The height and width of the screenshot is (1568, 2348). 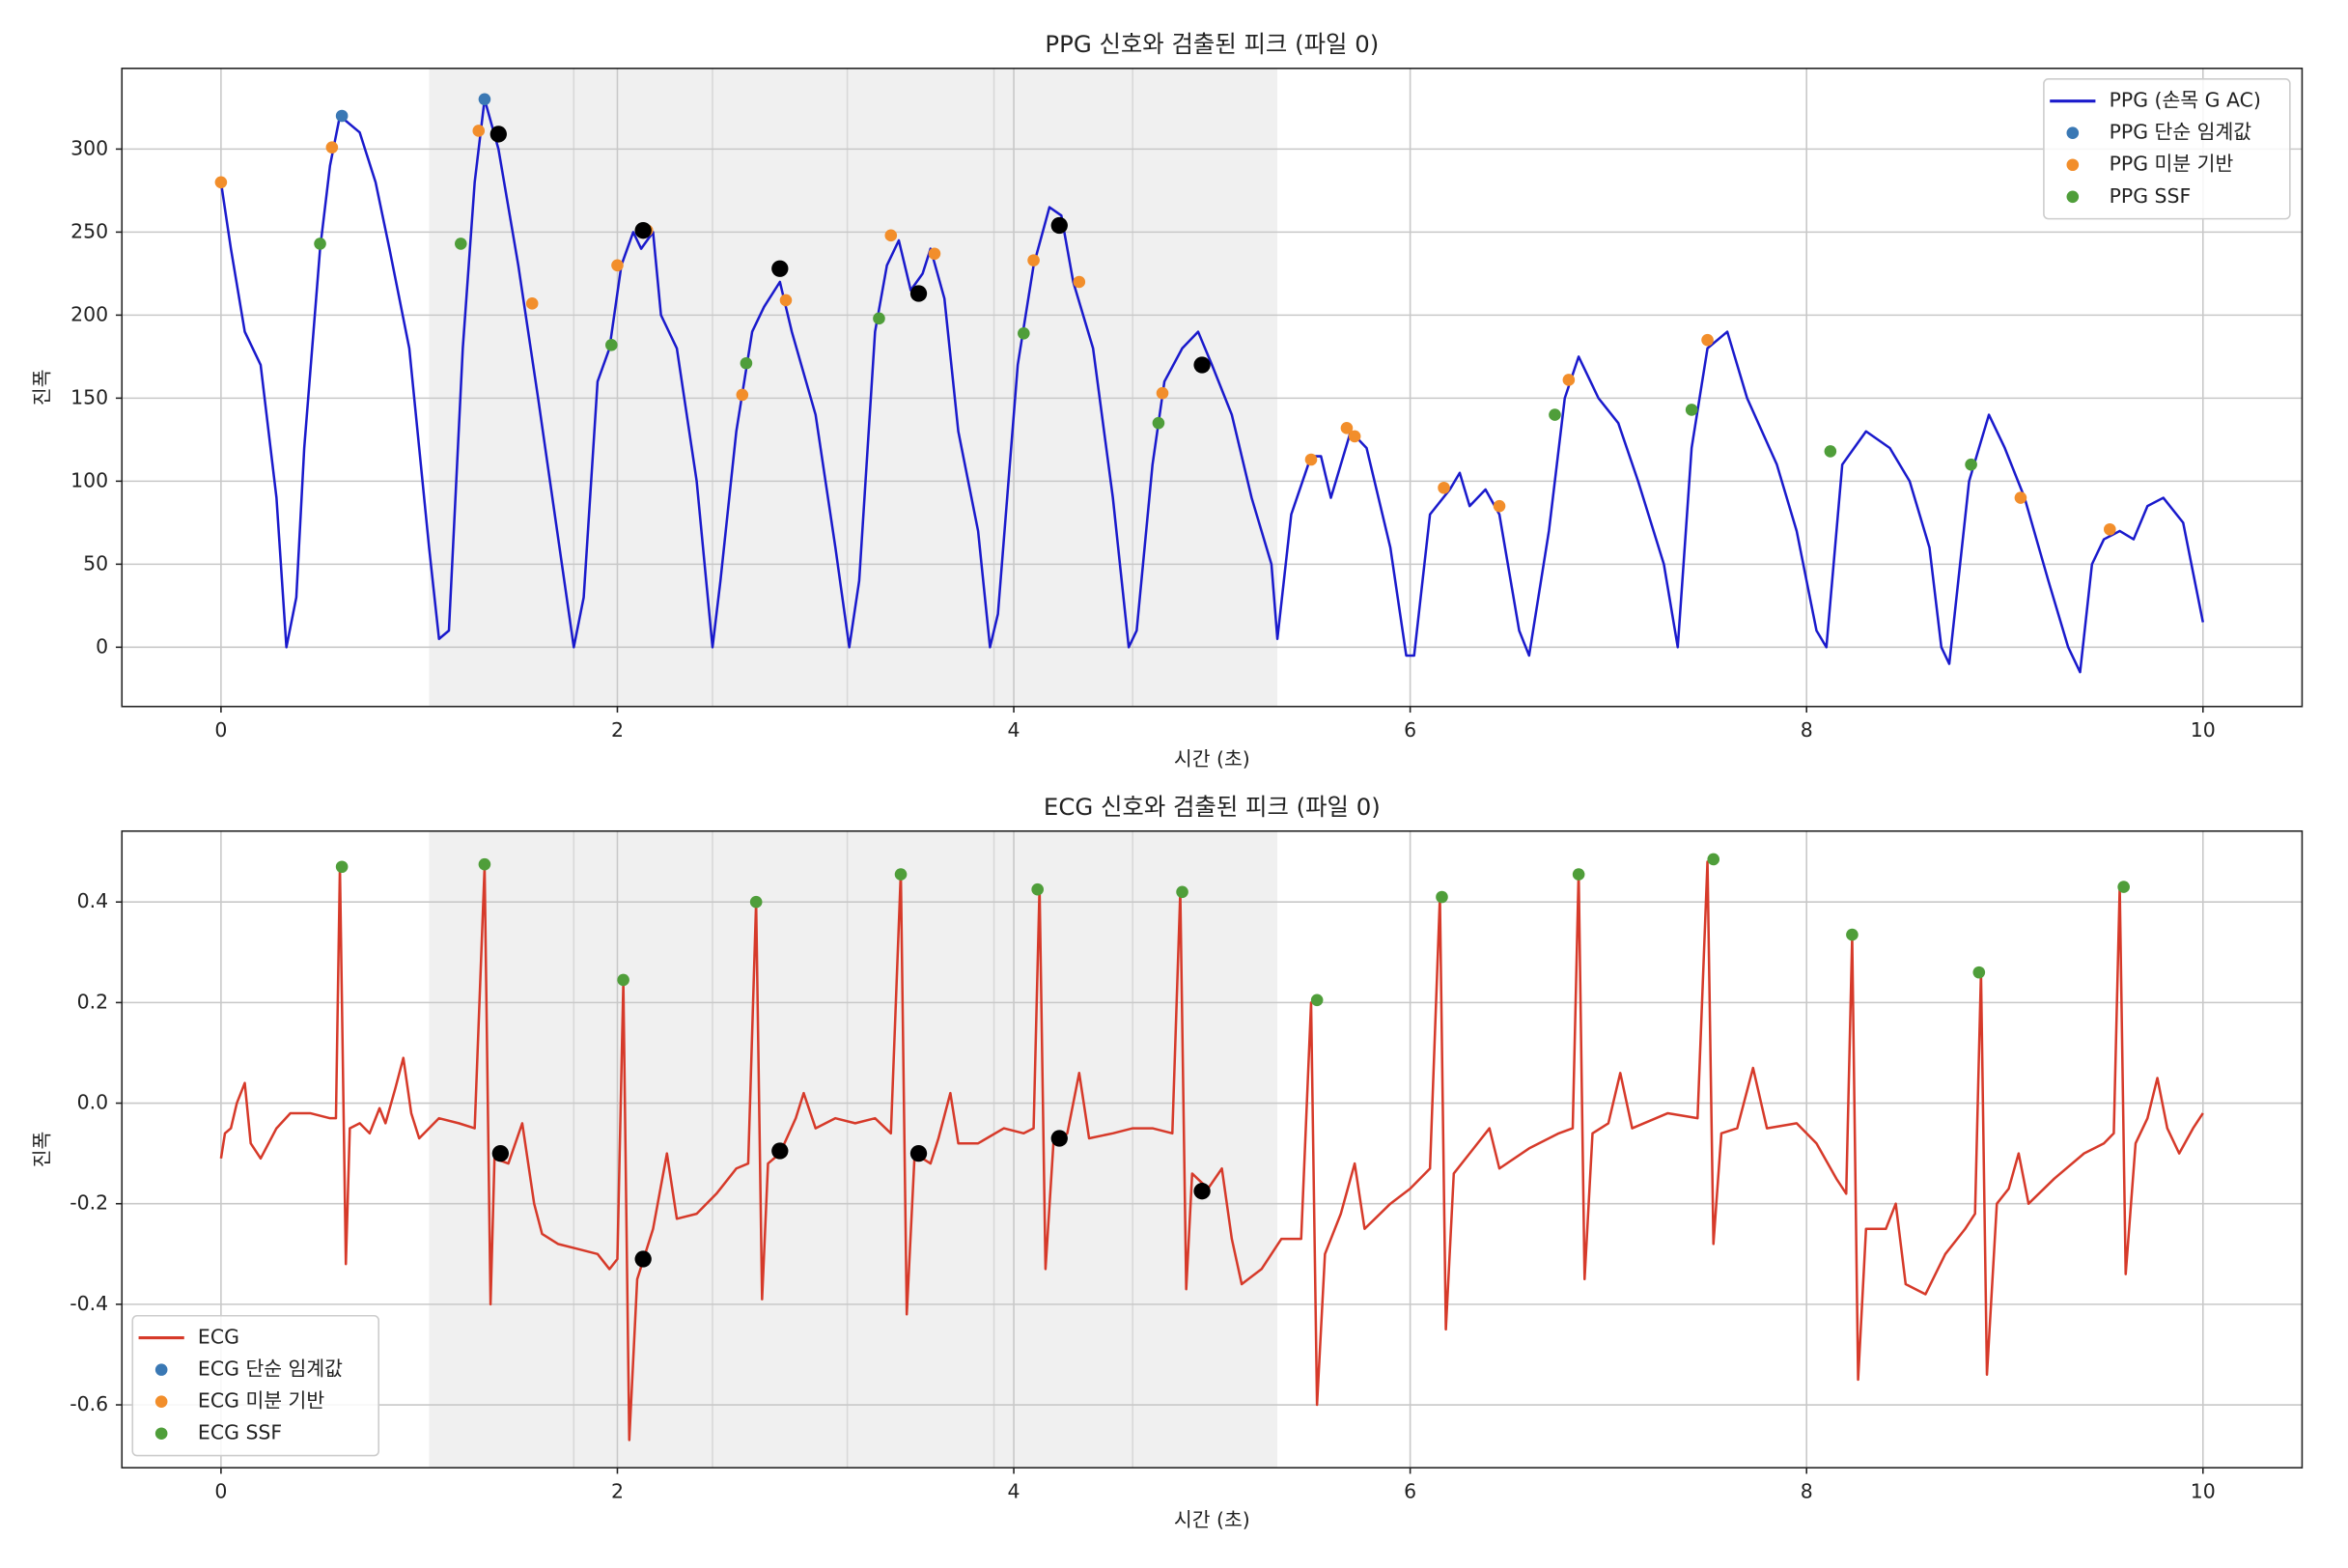 What do you see at coordinates (261, 1401) in the screenshot?
I see `legend-label: ECG 미분 기반` at bounding box center [261, 1401].